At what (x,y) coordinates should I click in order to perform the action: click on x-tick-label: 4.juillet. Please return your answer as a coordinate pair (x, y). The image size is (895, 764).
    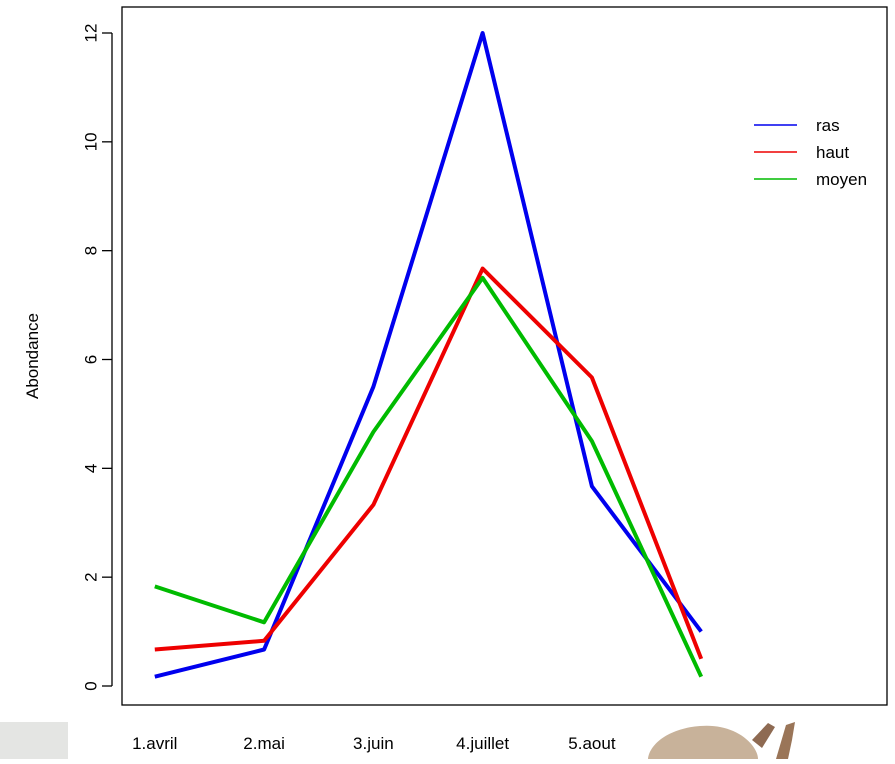
    Looking at the image, I should click on (482, 743).